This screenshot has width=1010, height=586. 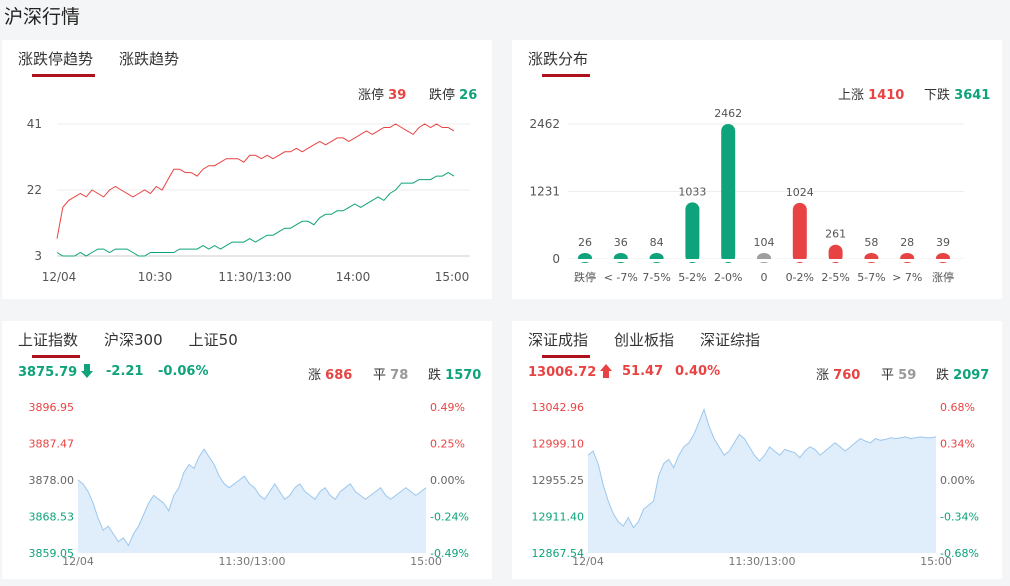 What do you see at coordinates (562, 372) in the screenshot?
I see `sz-price: 13006.72` at bounding box center [562, 372].